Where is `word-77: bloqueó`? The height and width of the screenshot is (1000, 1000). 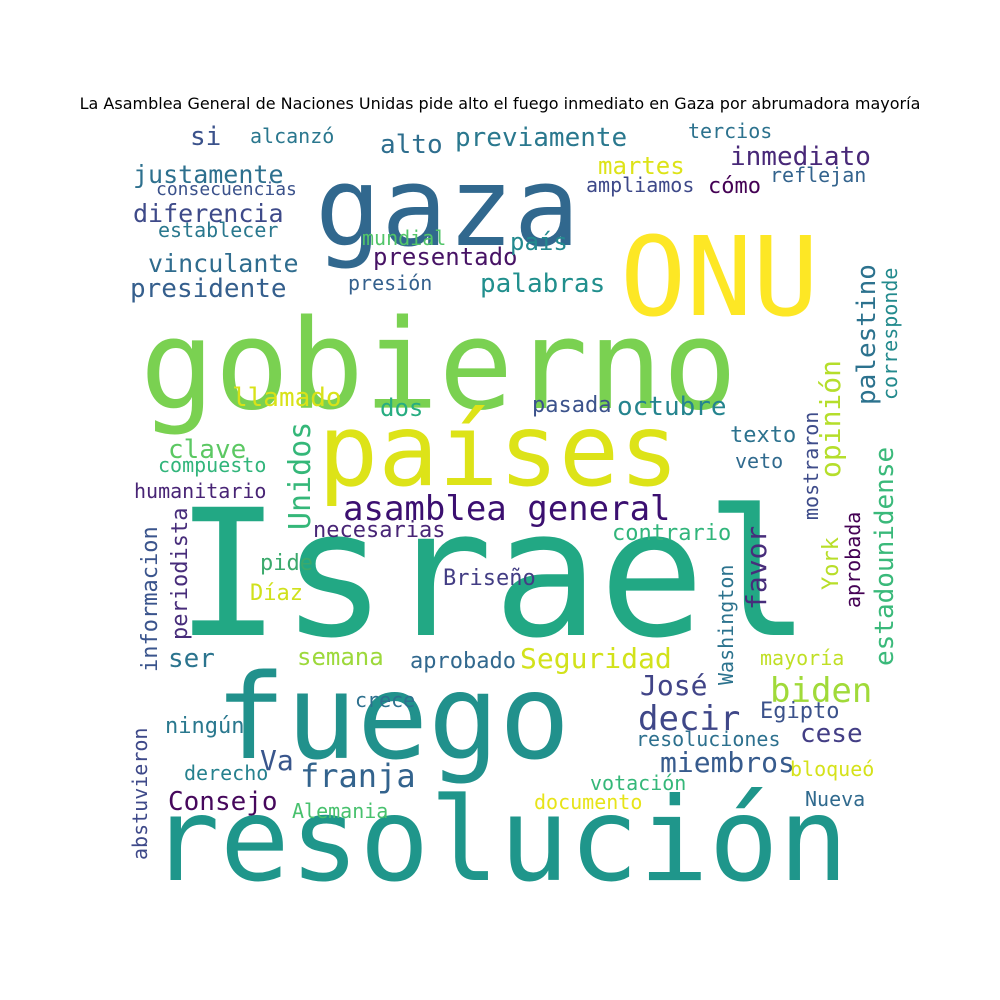
word-77: bloqueó is located at coordinates (832, 769).